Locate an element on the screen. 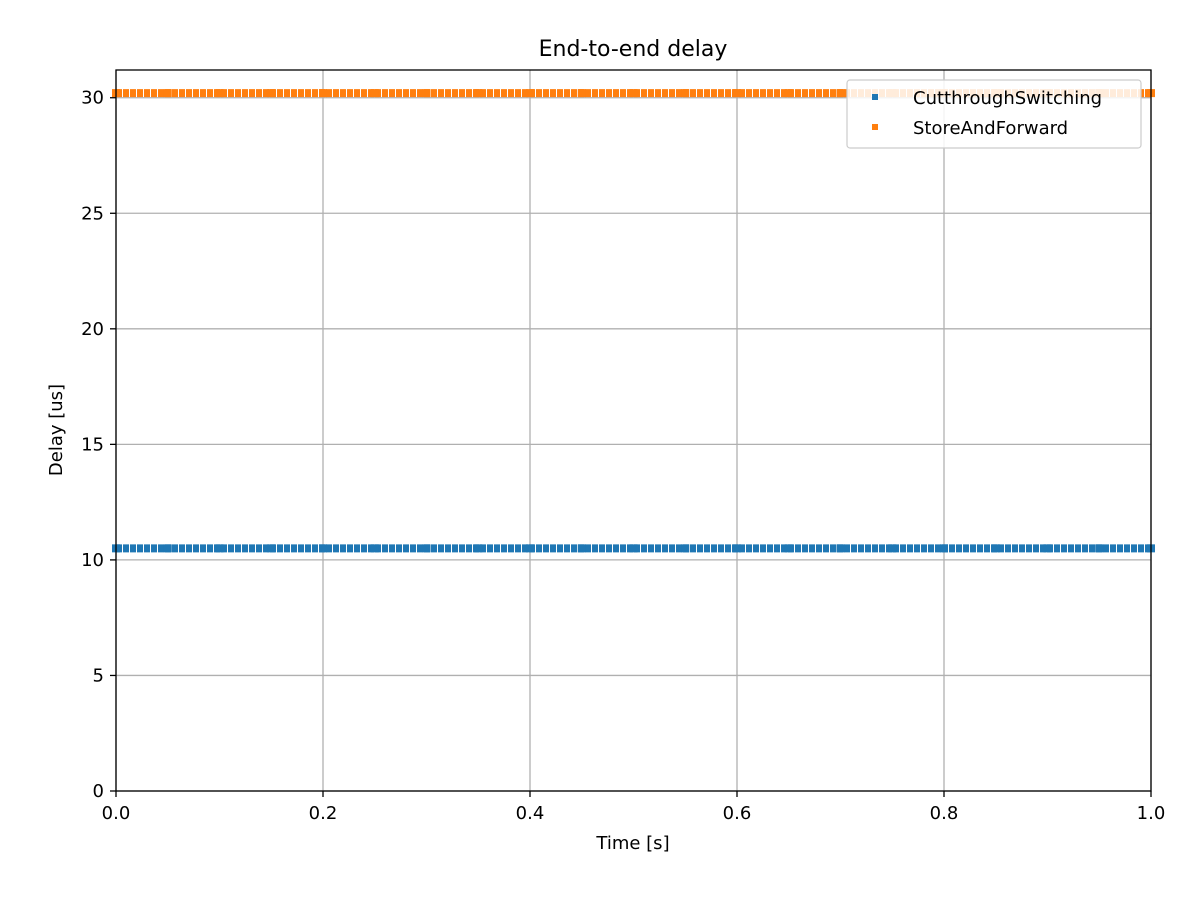  y-tick-label: 5 is located at coordinates (98, 675).